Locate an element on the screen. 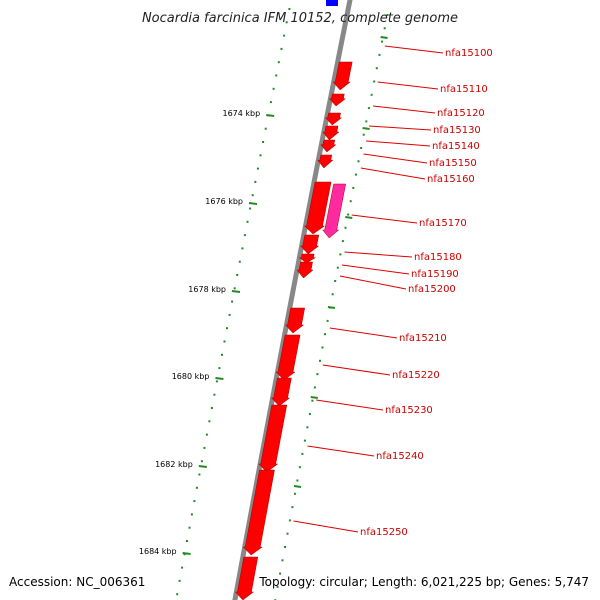  gene-label: nfa15150 is located at coordinates (453, 163).